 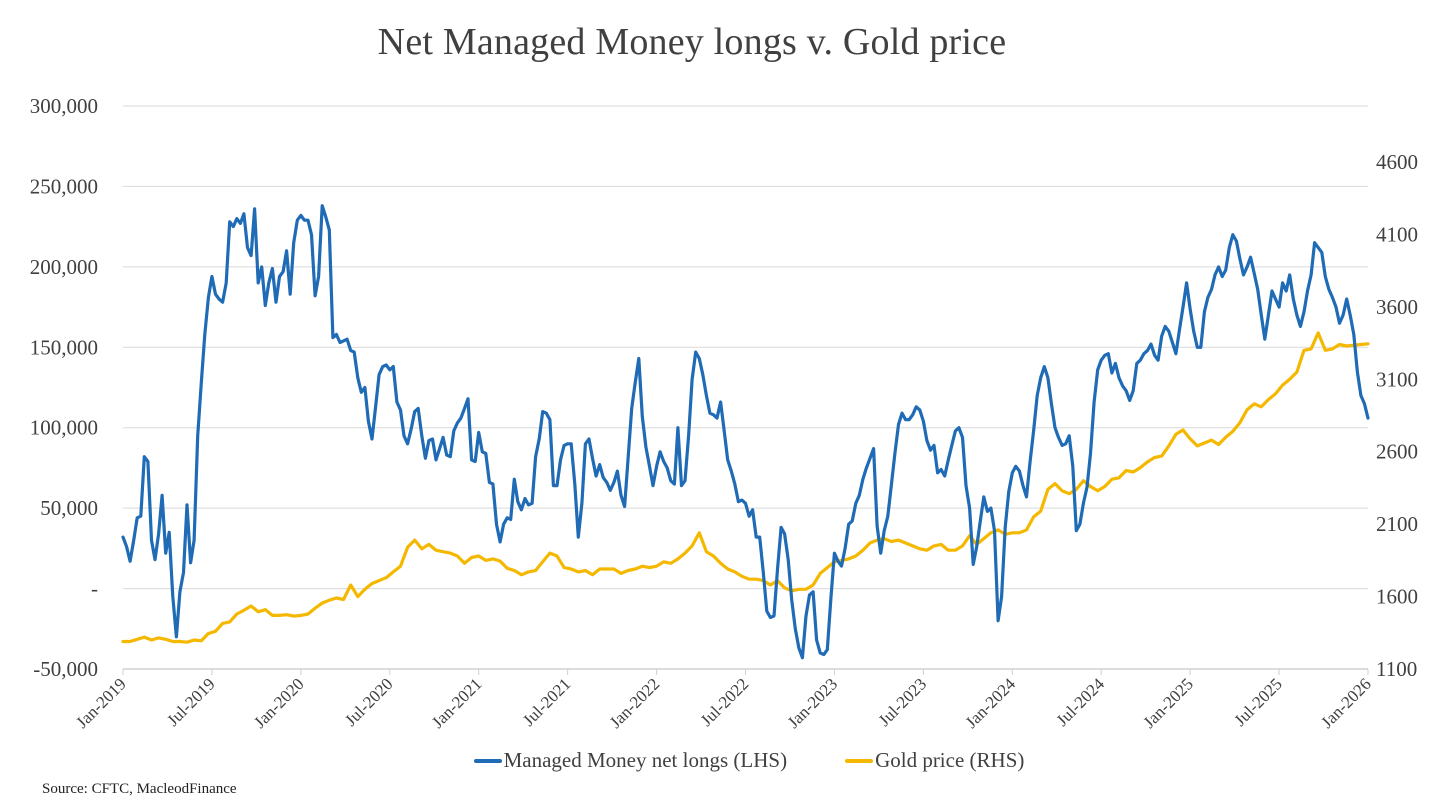 What do you see at coordinates (1397, 452) in the screenshot?
I see `y-right-tick-label: 2600` at bounding box center [1397, 452].